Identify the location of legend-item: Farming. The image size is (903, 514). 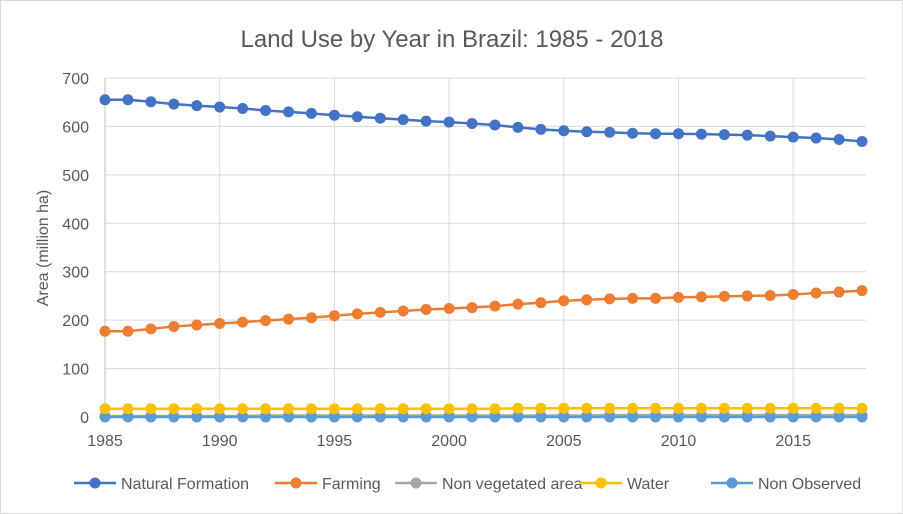
(328, 484).